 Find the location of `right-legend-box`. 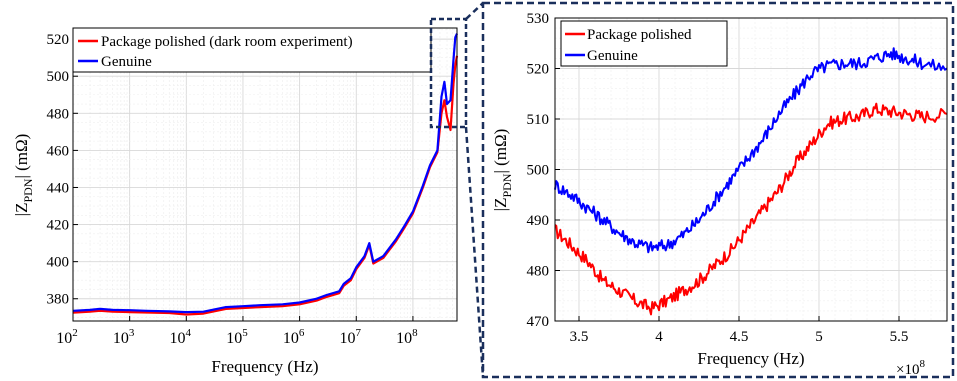

right-legend-box is located at coordinates (644, 43).